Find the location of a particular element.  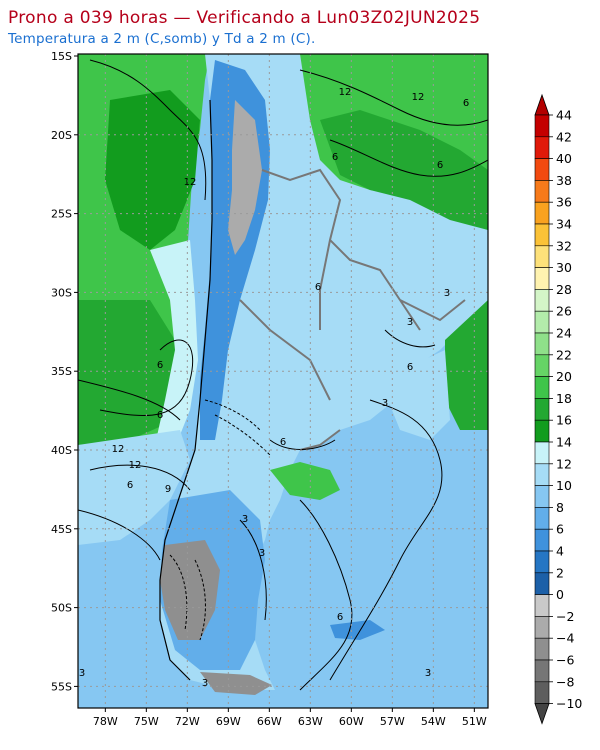

colorbar-label: −2 is located at coordinates (565, 616).